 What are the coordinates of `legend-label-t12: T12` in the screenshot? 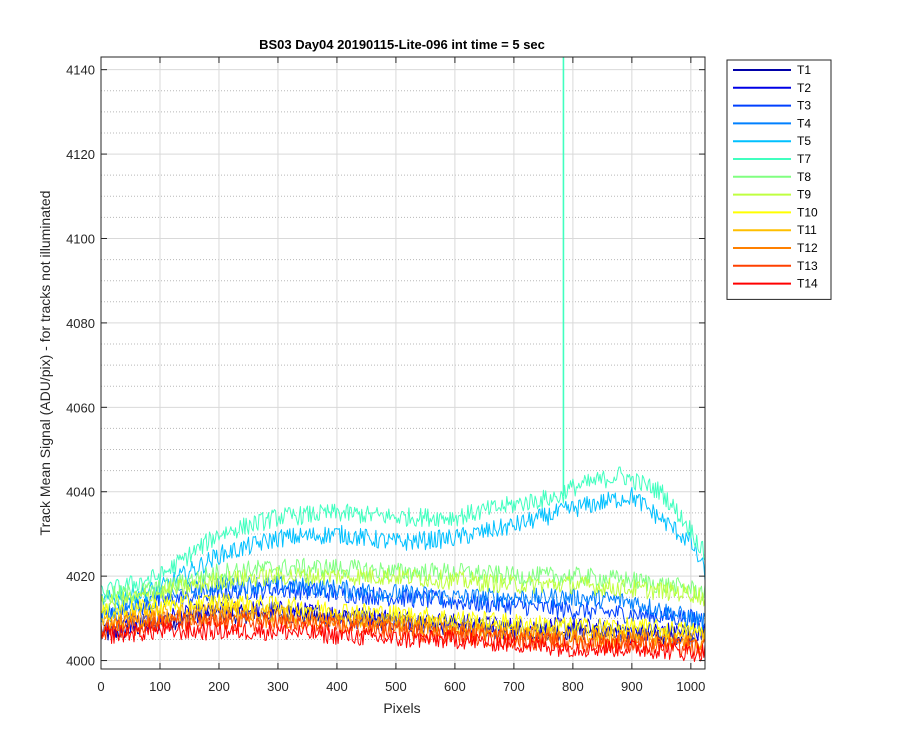 It's located at (807, 248).